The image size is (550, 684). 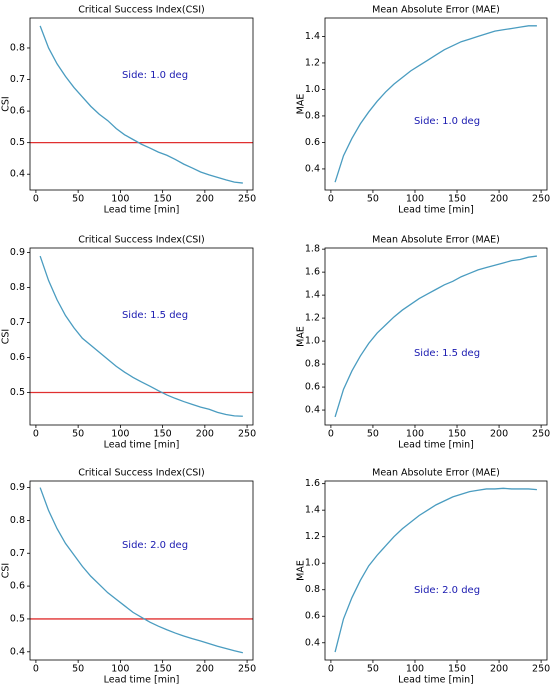 I want to click on chart-title: Mean Absolute Error (MAE), so click(x=436, y=10).